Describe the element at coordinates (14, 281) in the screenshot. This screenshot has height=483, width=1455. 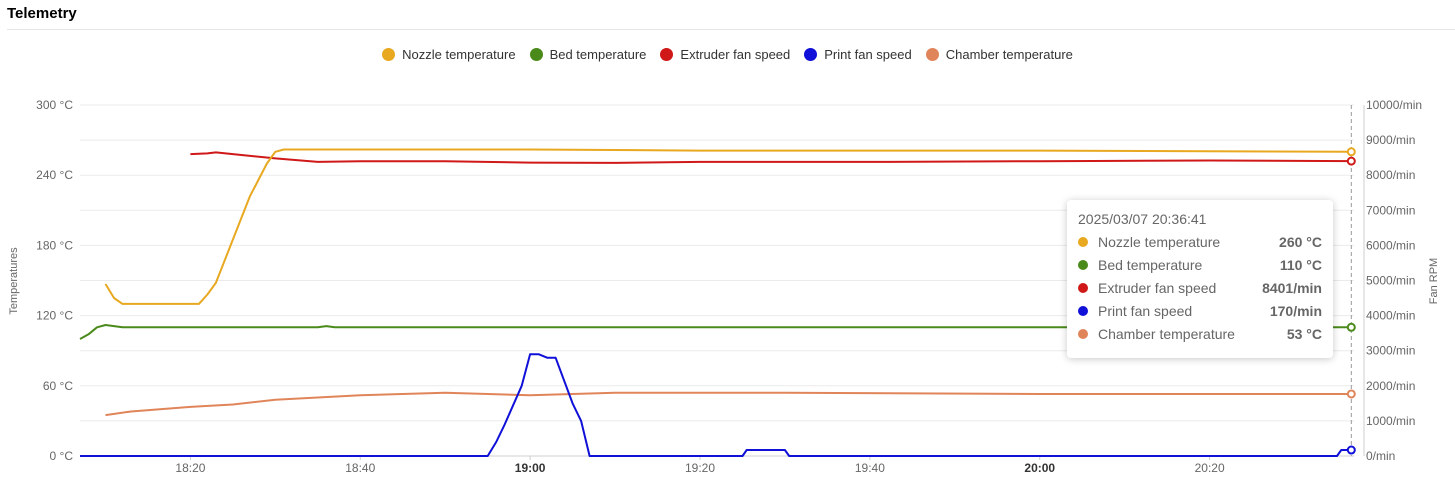
I see `y-left-axis-title: Temperatures` at that location.